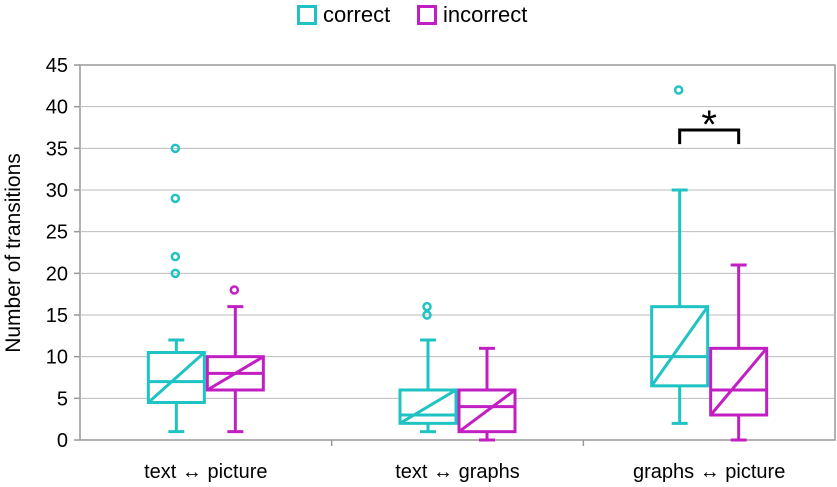 The image size is (837, 487). I want to click on y-axis-label: Number of transitions, so click(13, 253).